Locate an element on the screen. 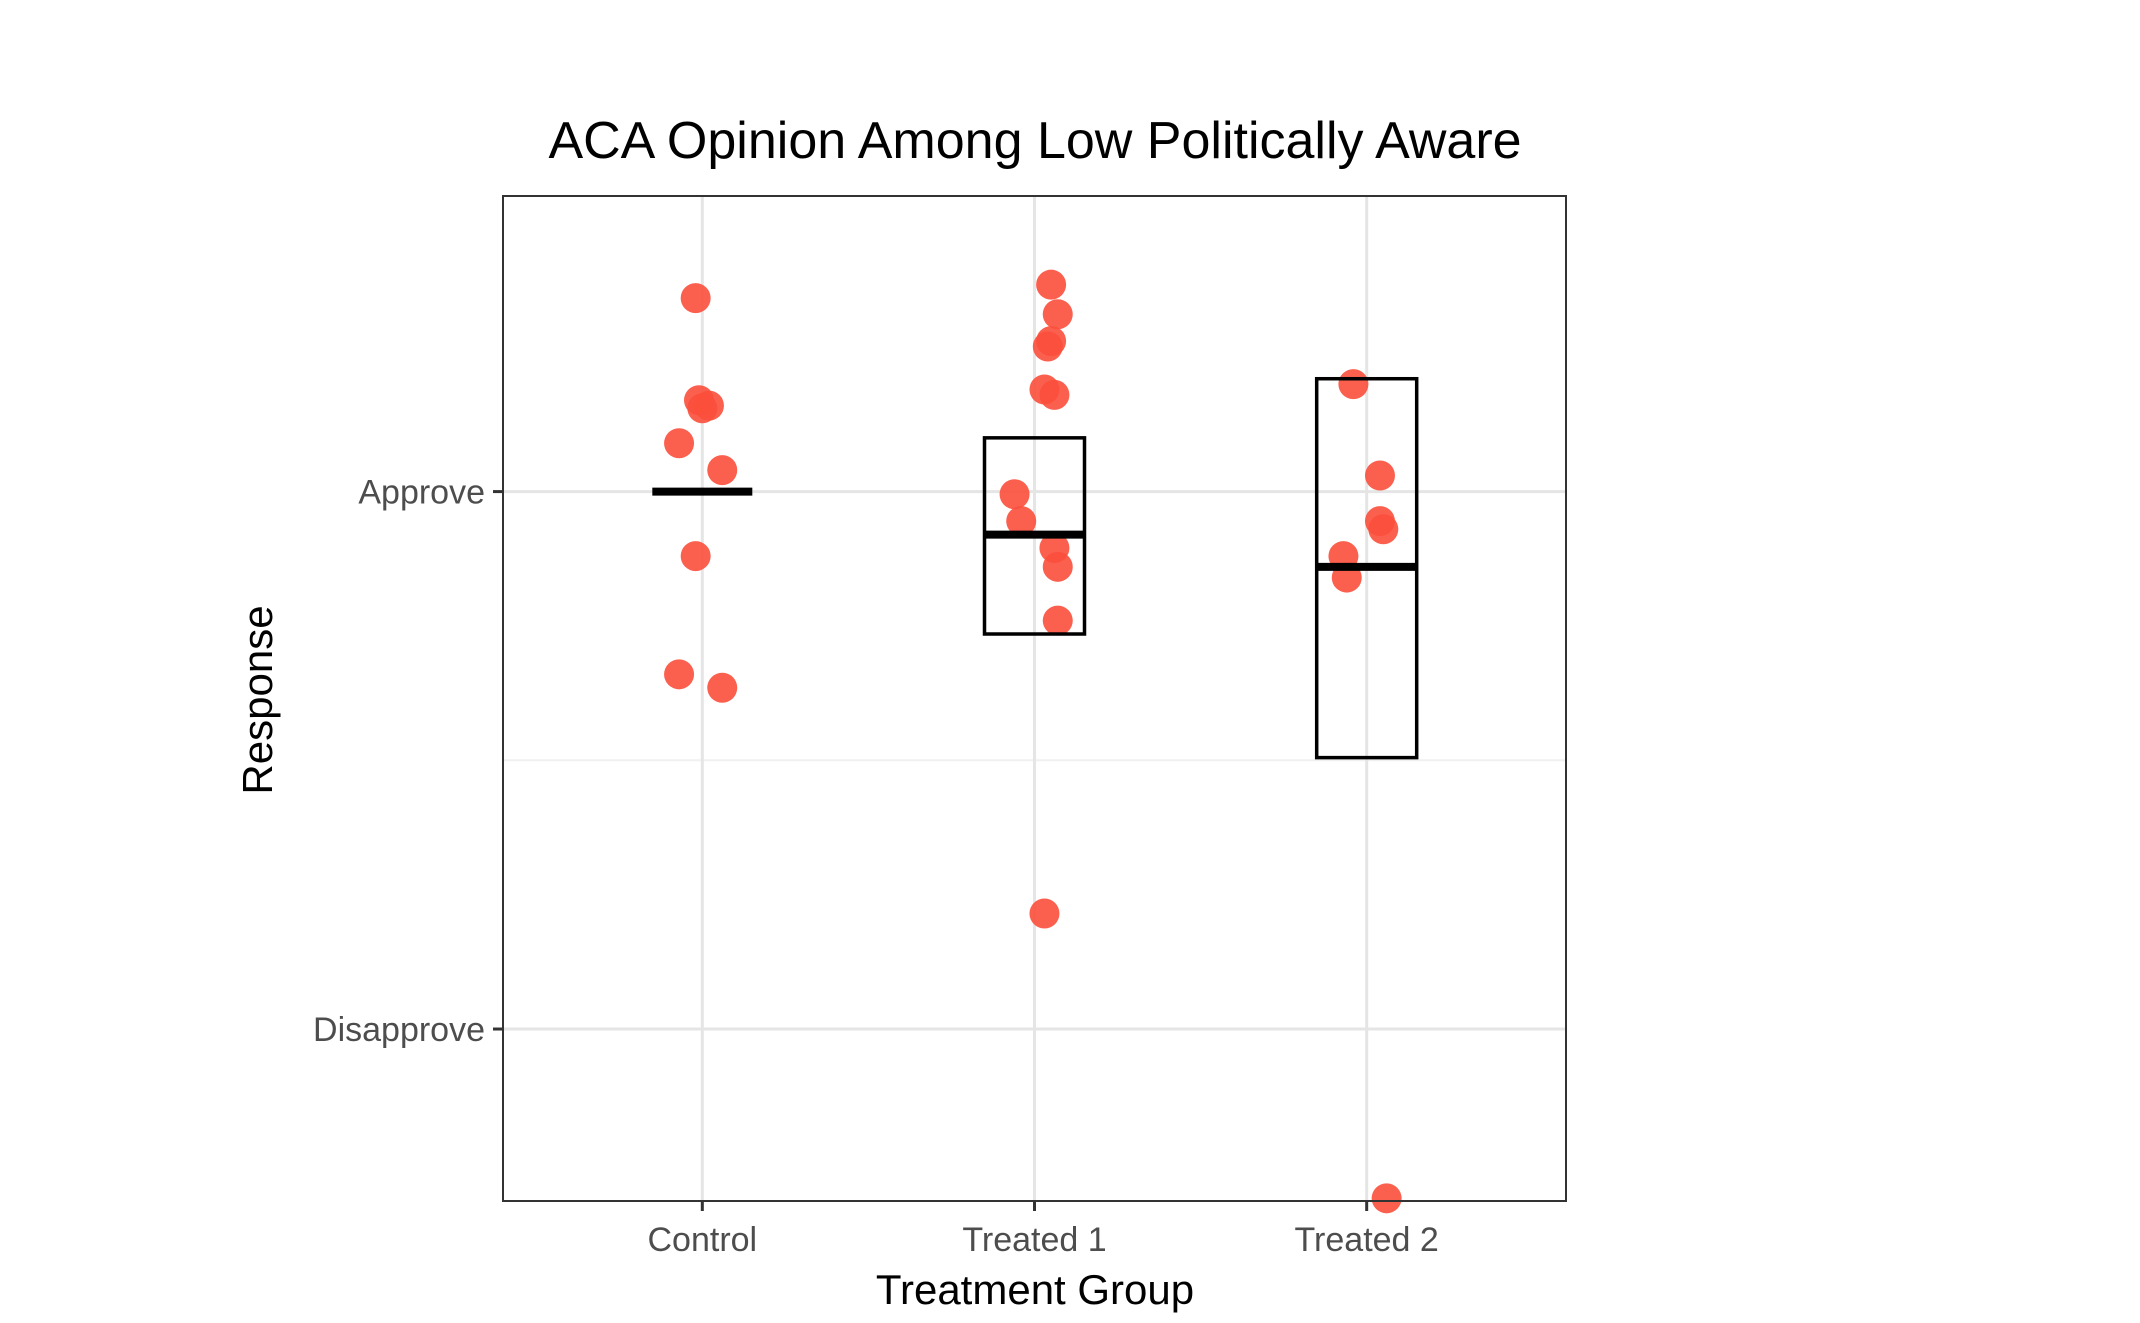 The width and height of the screenshot is (2140, 1323). y-tick-label: Disapprove is located at coordinates (399, 1030).